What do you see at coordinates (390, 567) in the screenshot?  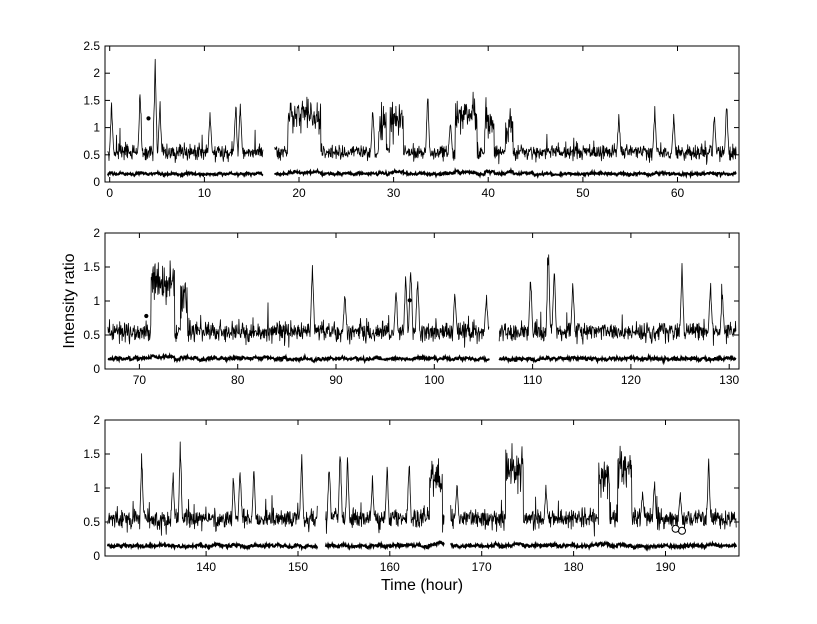 I see `x-tick-label-3-3: 160` at bounding box center [390, 567].